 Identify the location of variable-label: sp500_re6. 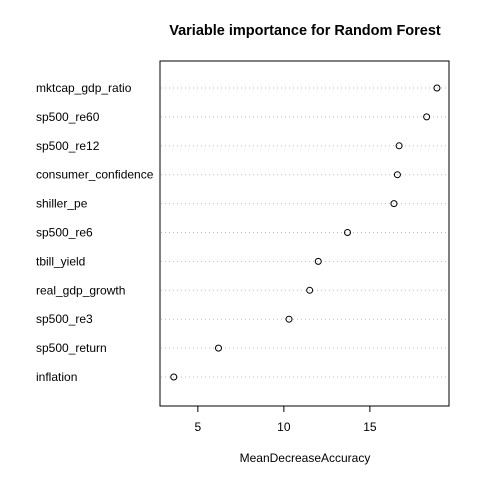
(64, 233).